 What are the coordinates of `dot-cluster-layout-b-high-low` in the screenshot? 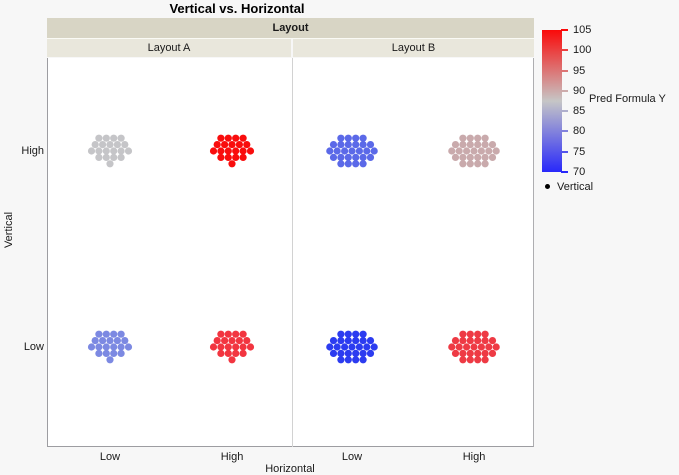 It's located at (474, 347).